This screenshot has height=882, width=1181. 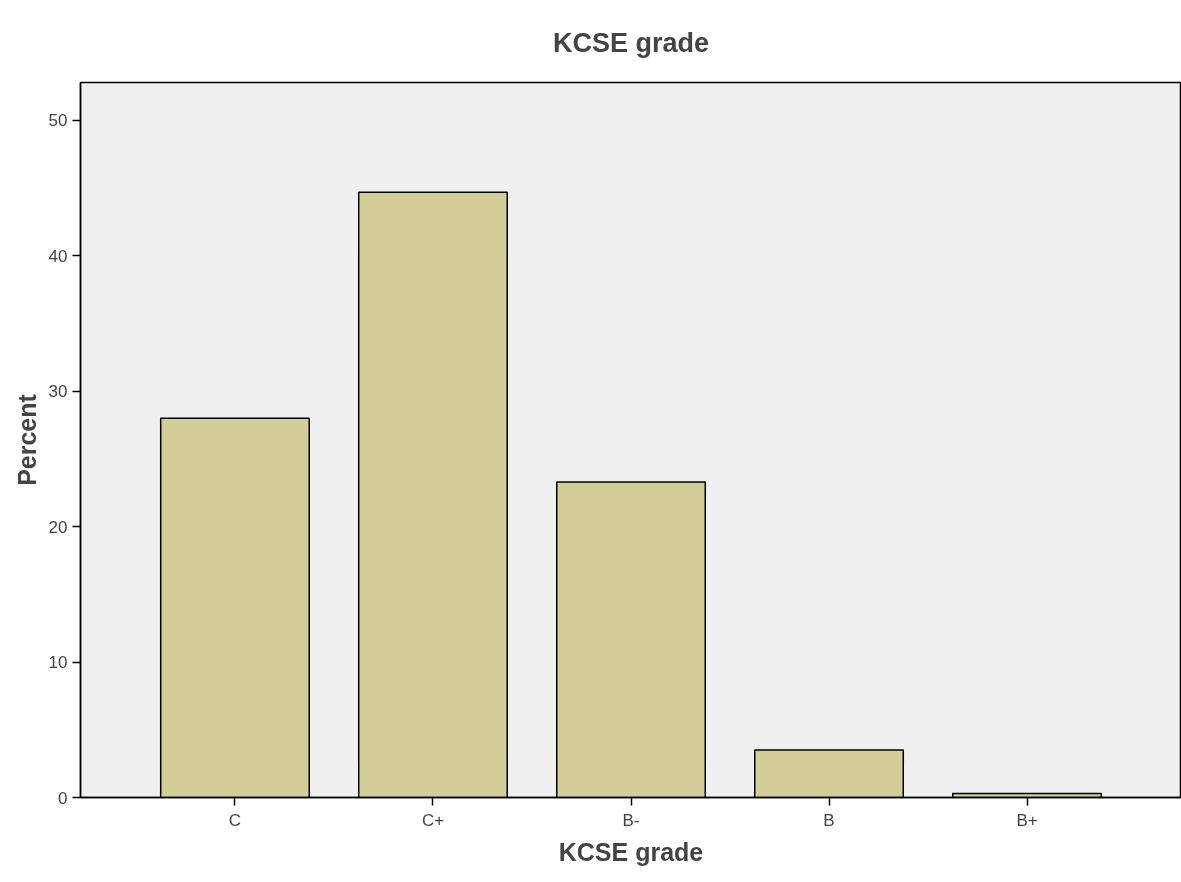 I want to click on y-tick-label: 40, so click(x=58, y=256).